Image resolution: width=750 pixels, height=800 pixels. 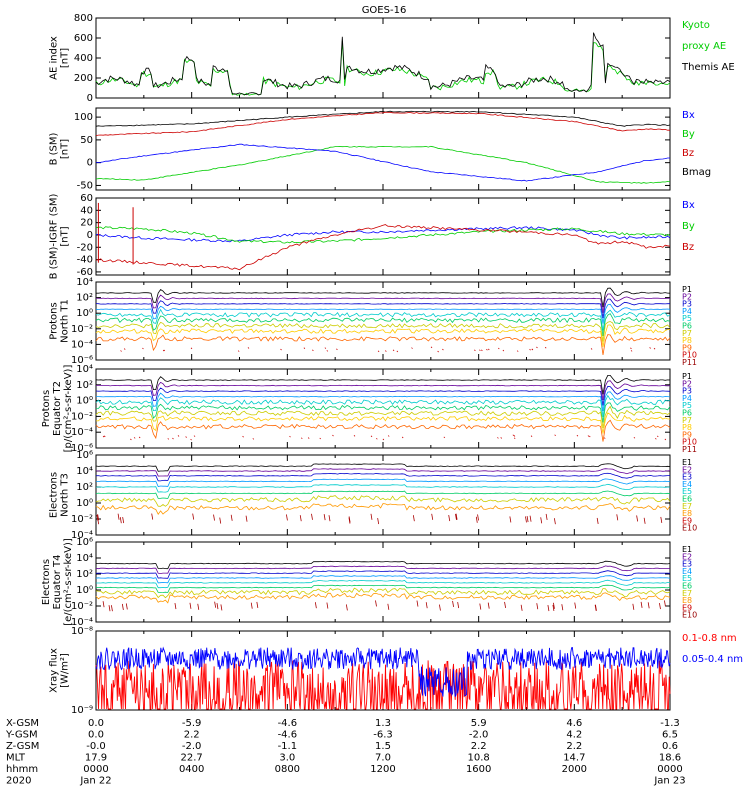 What do you see at coordinates (669, 781) in the screenshot?
I see `ephemeris-value: Jan 23` at bounding box center [669, 781].